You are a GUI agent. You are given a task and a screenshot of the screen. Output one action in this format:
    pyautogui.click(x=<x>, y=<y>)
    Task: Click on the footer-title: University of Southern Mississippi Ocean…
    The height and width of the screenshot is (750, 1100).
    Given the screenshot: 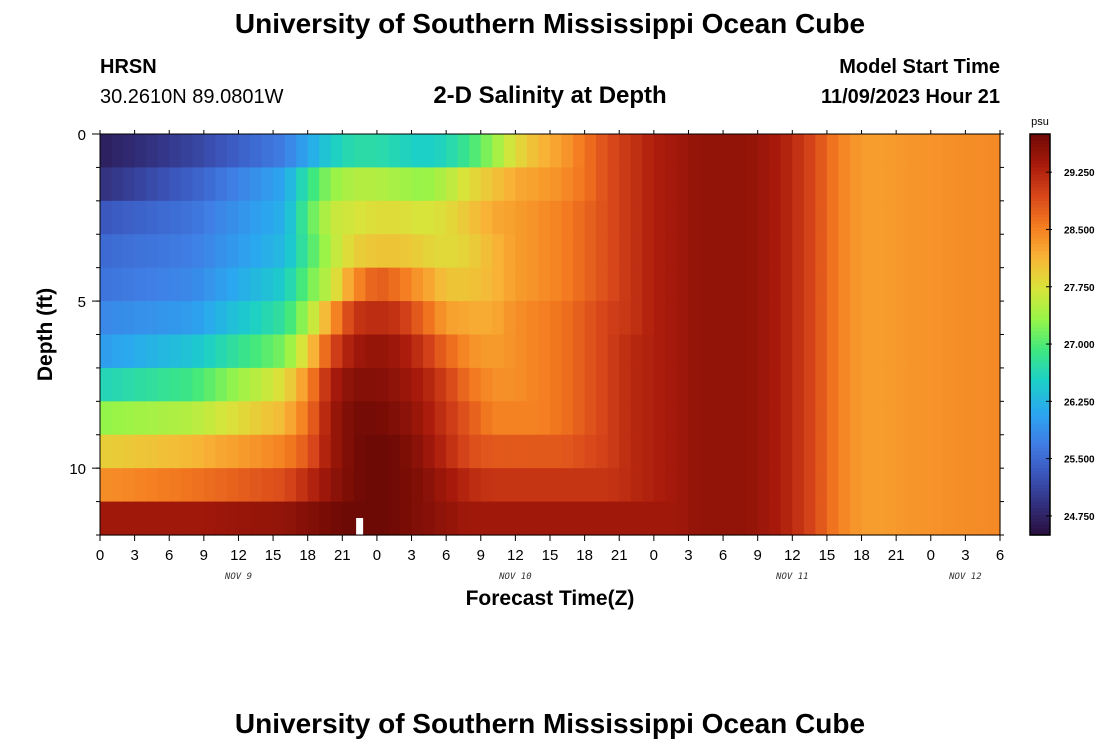 What is the action you would take?
    pyautogui.click(x=550, y=723)
    